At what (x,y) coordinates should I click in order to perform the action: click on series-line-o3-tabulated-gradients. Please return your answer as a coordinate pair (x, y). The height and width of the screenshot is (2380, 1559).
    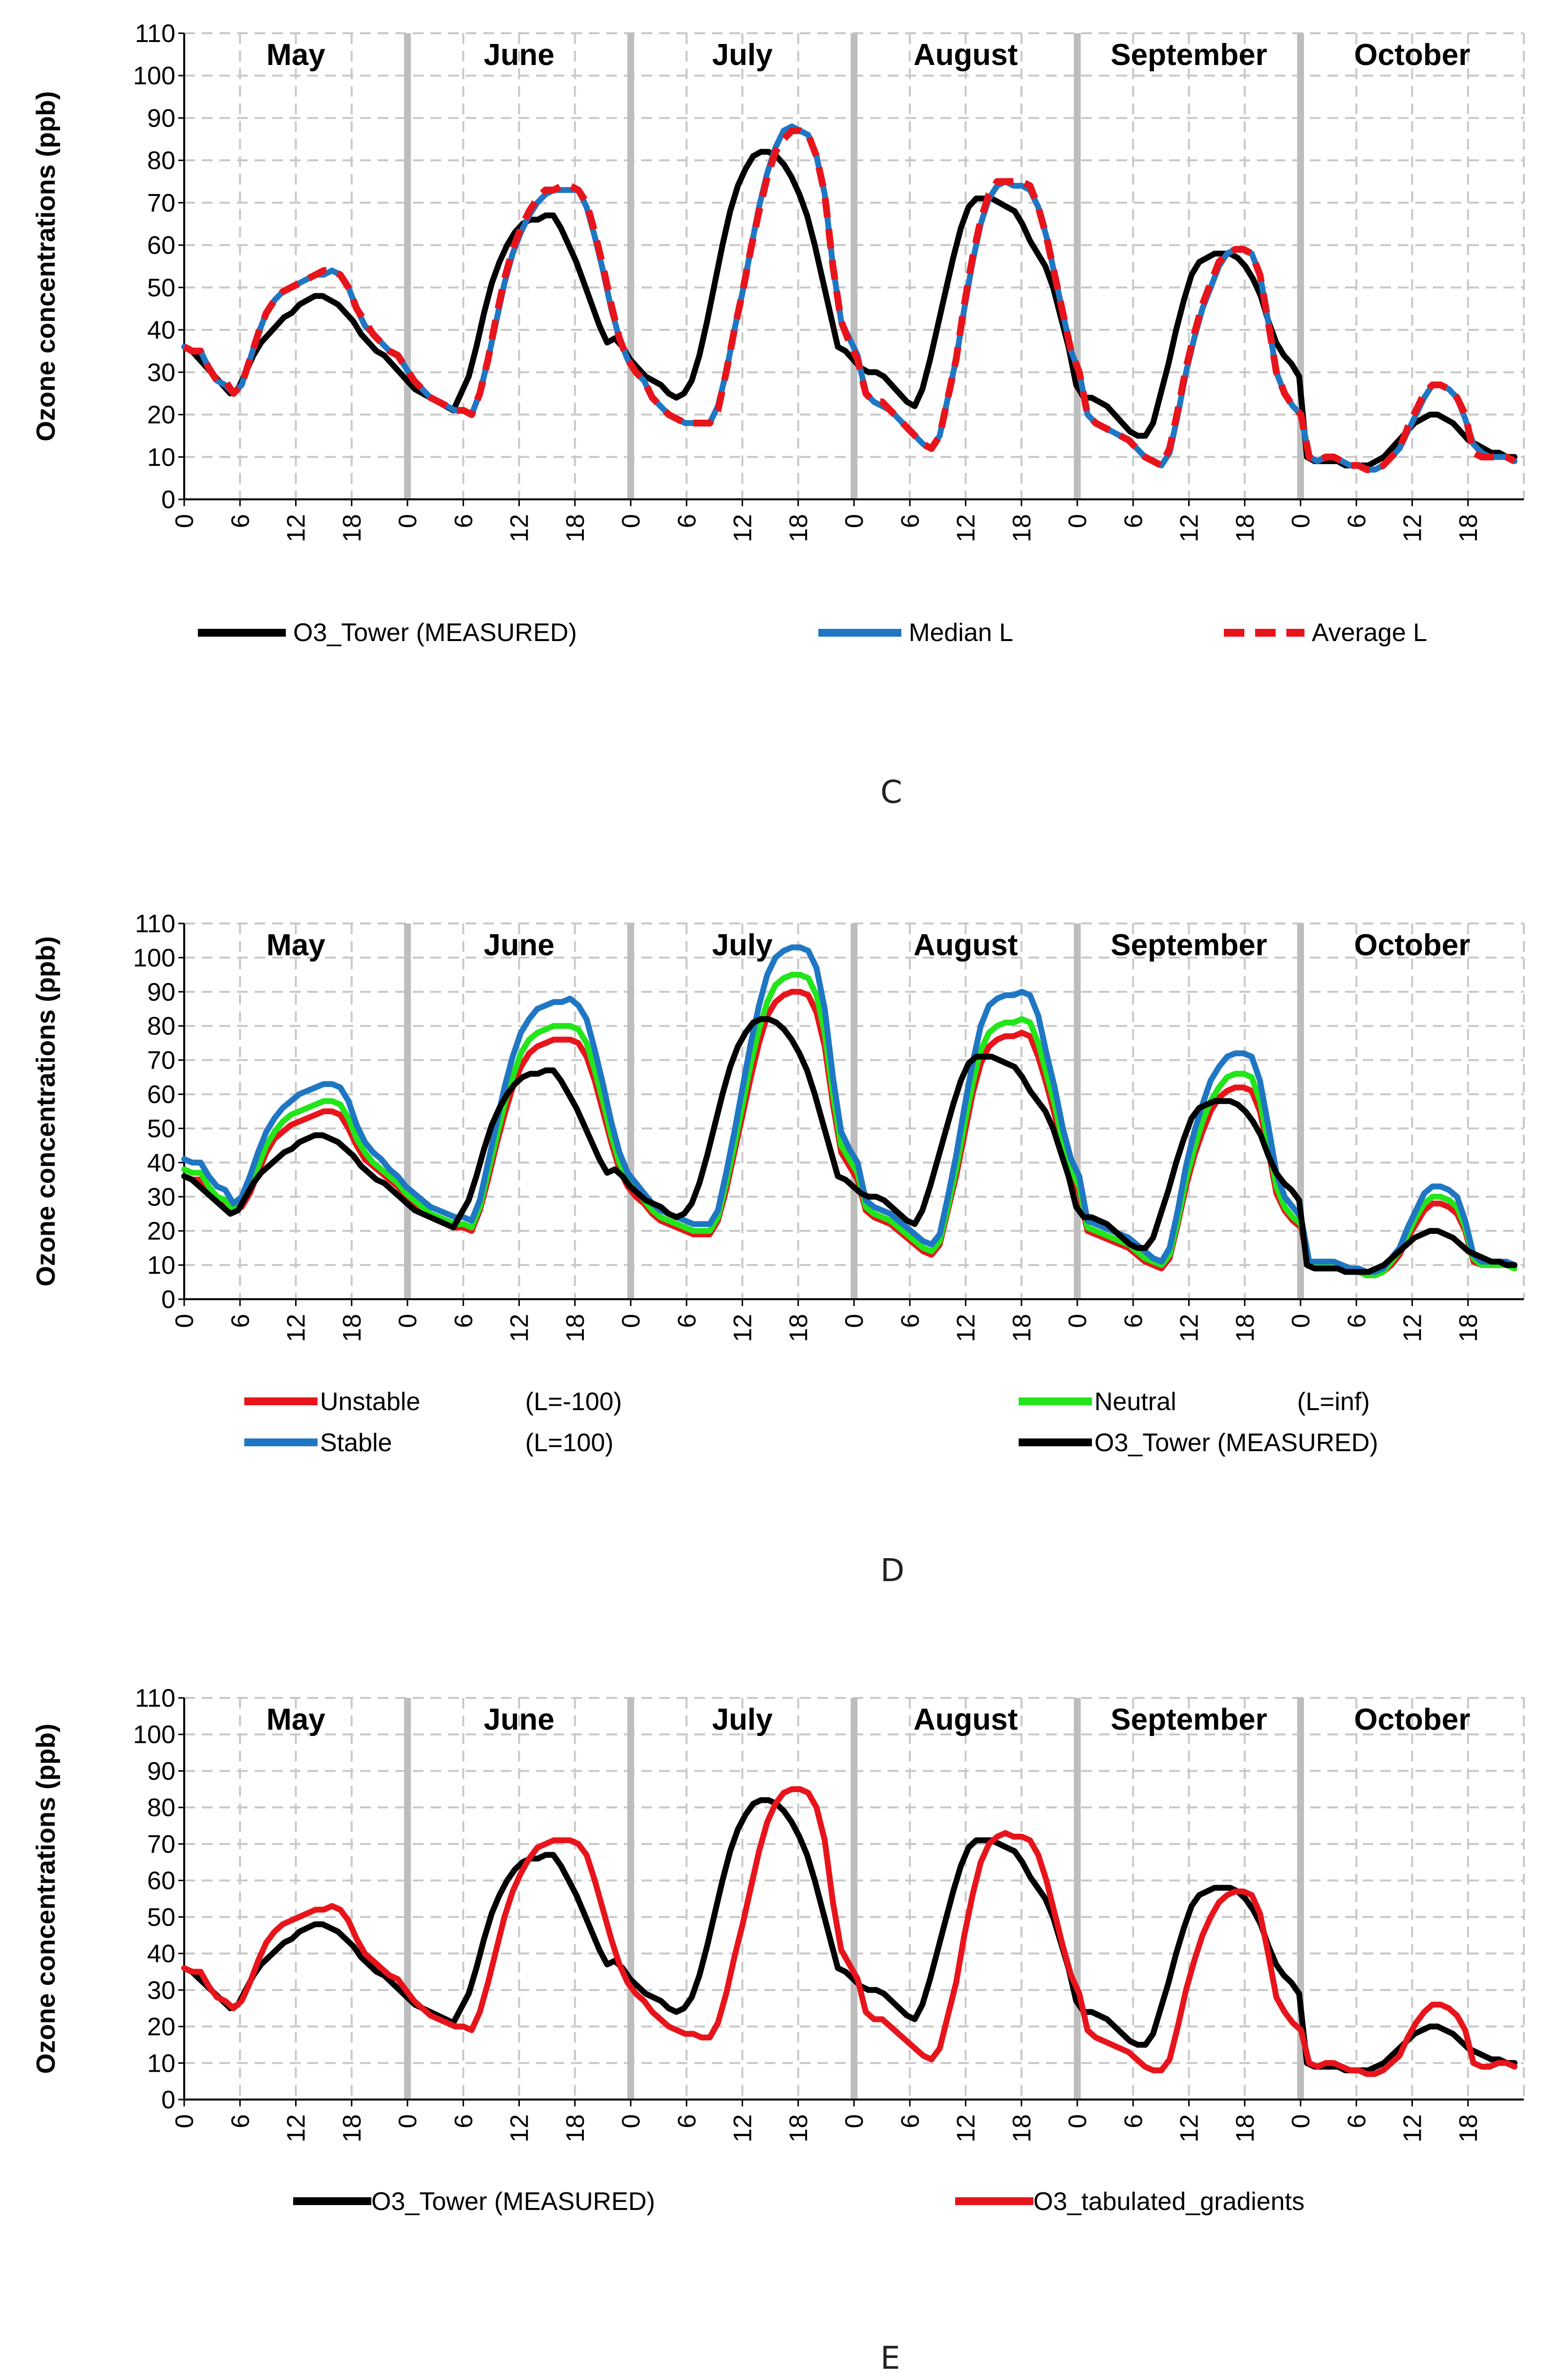
    Looking at the image, I should click on (849, 1931).